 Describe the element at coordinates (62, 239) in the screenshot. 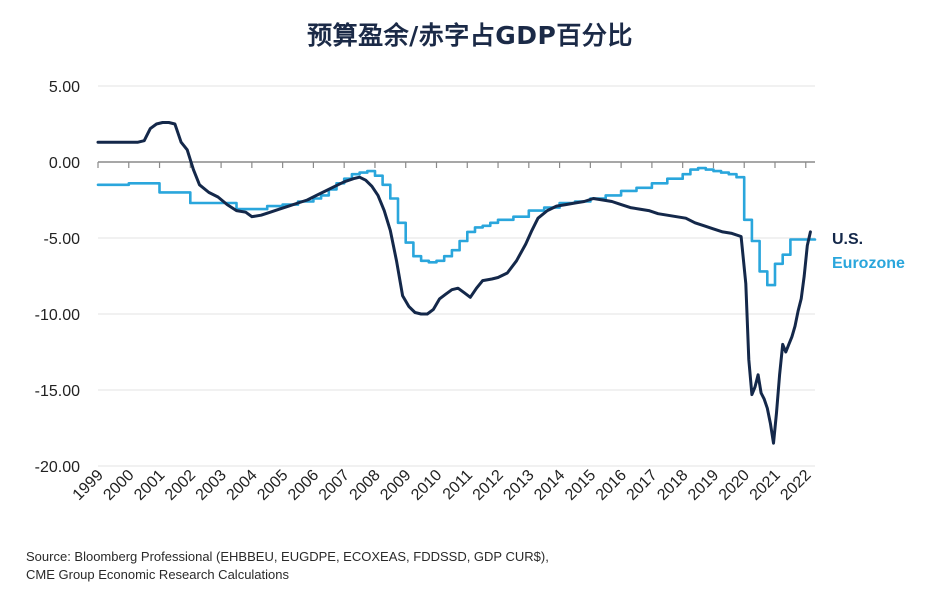

I see `y-tick-label: -5.00` at that location.